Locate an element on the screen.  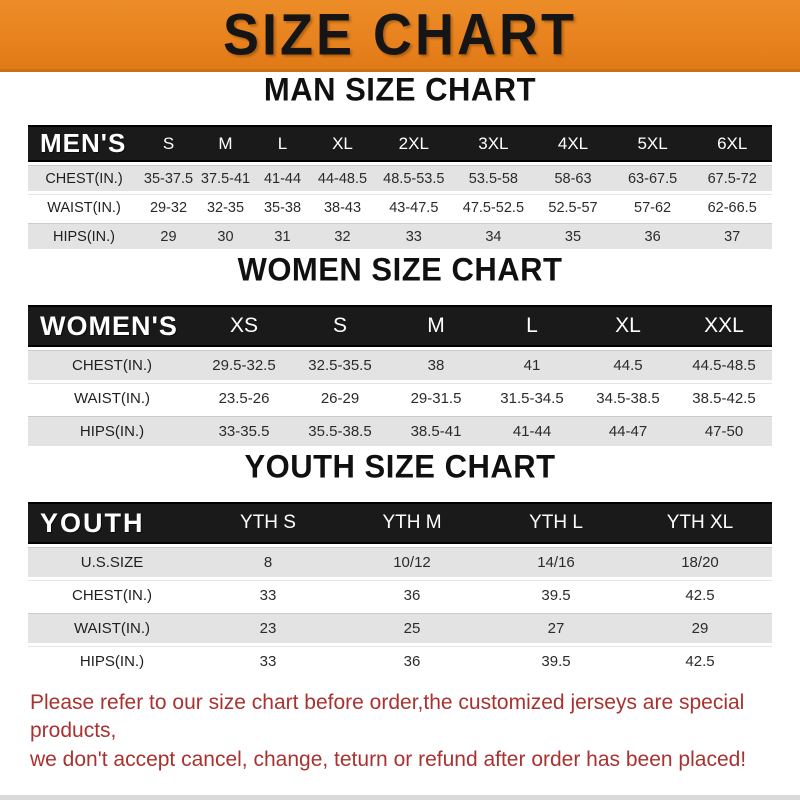
size-value-cell: 29.5-32.5 is located at coordinates (244, 365).